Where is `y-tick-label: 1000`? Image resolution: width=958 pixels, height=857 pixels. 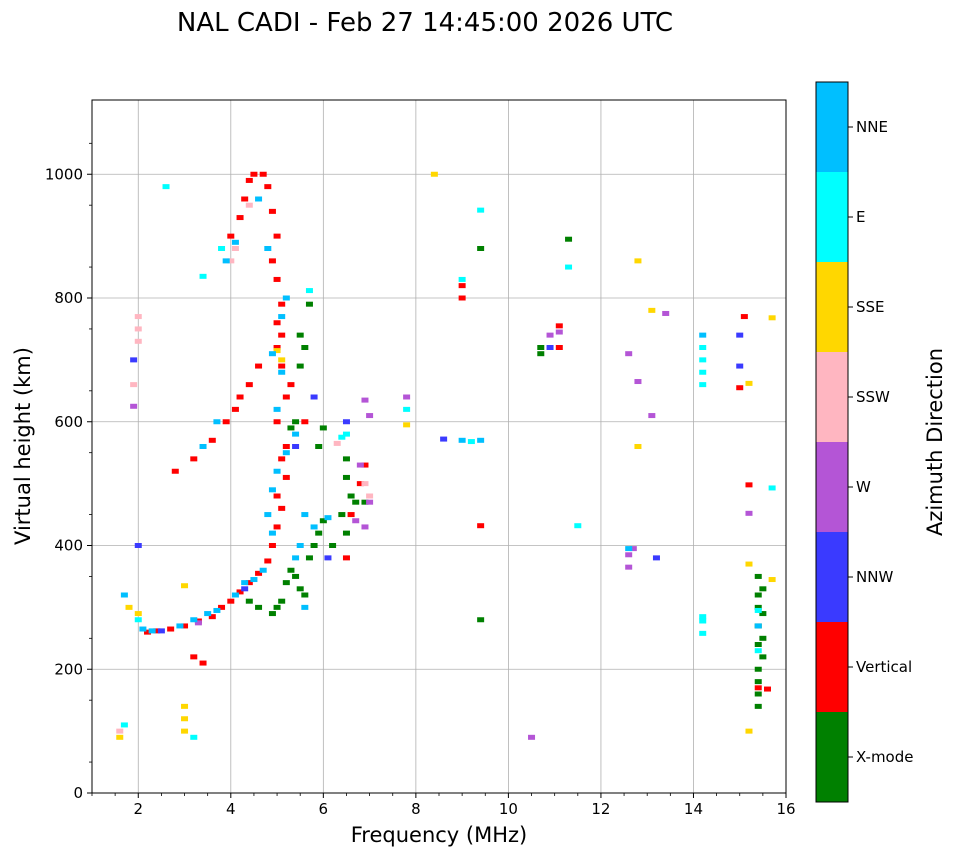
y-tick-label: 1000 is located at coordinates (64, 174).